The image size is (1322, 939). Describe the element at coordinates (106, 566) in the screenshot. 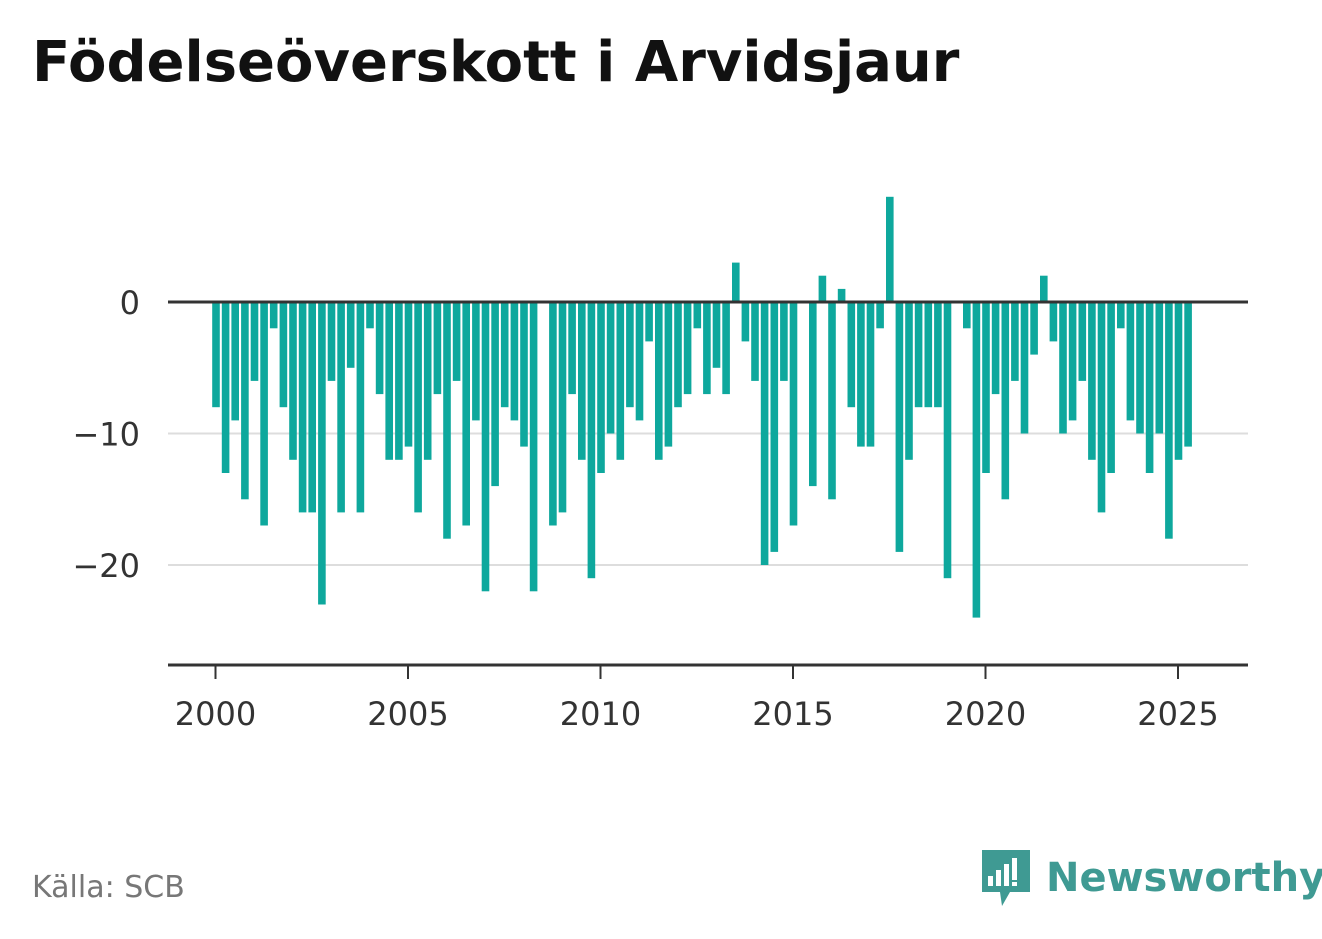

I see `y-tick-label: −20` at that location.